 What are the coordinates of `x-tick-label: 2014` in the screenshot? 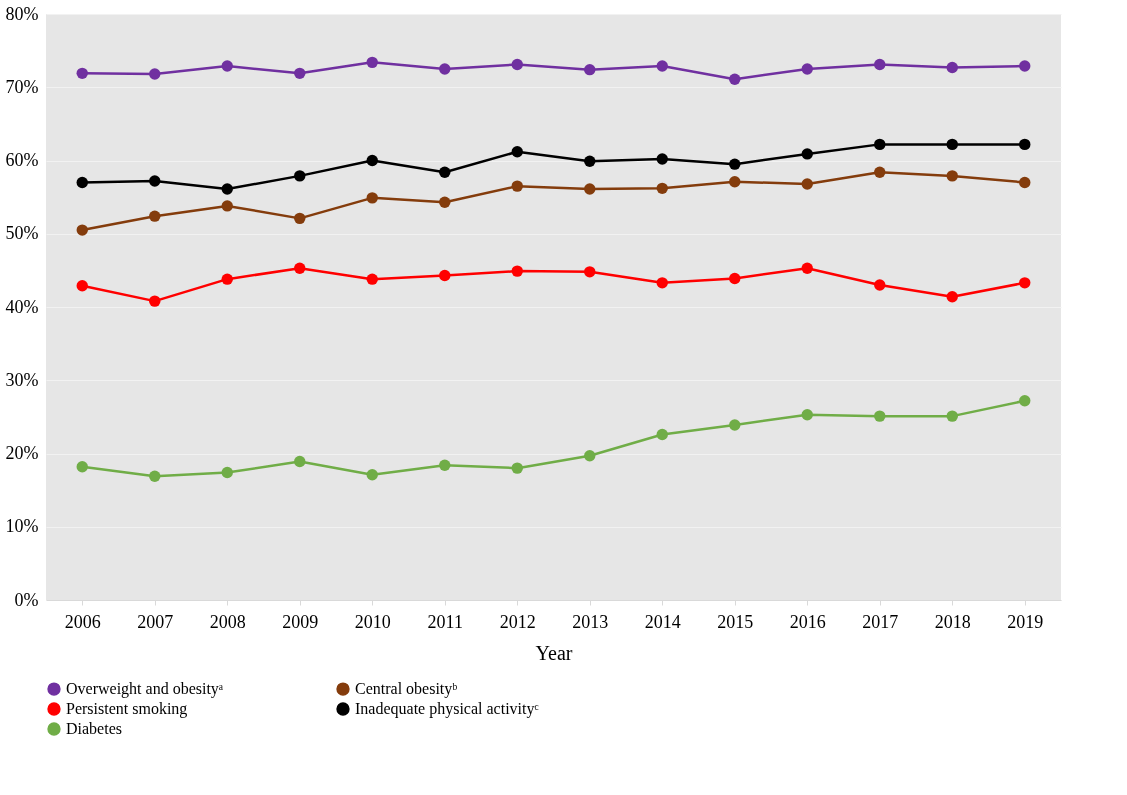 It's located at (662, 621).